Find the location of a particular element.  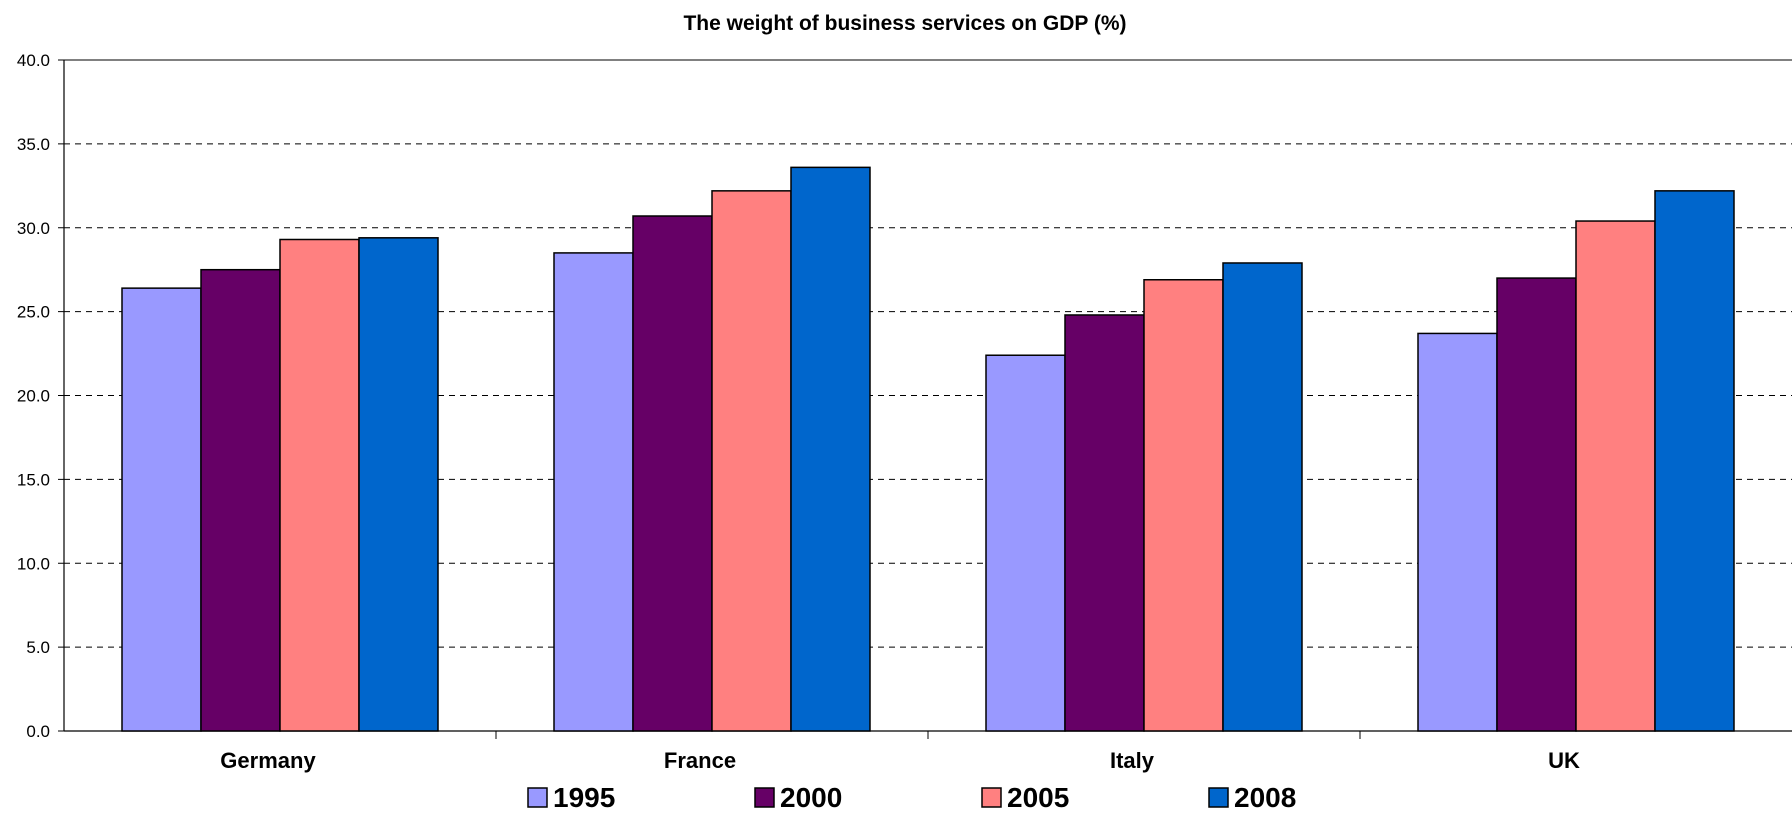

y-tick-label: 5.0 is located at coordinates (38, 647).